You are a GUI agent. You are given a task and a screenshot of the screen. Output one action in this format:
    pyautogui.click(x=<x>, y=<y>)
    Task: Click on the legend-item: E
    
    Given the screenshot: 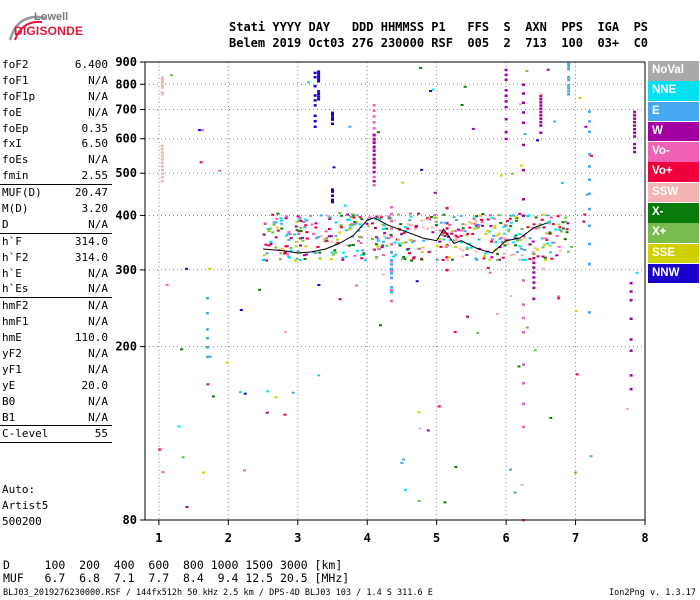 What is the action you would take?
    pyautogui.click(x=673, y=111)
    